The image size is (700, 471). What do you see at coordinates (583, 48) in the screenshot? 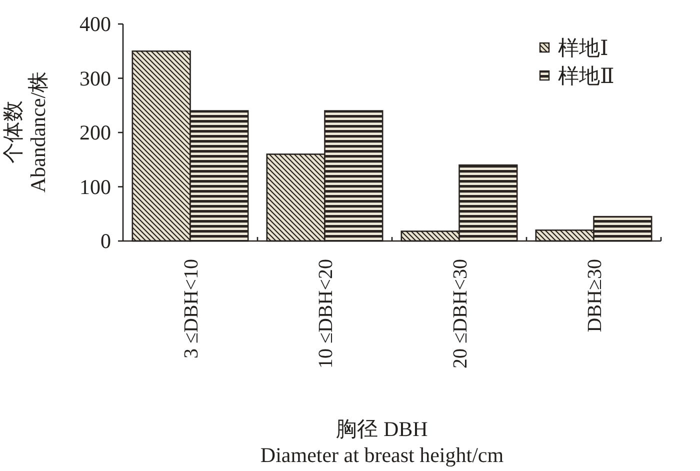
I see `legend-label: 样地Ⅰ` at bounding box center [583, 48].